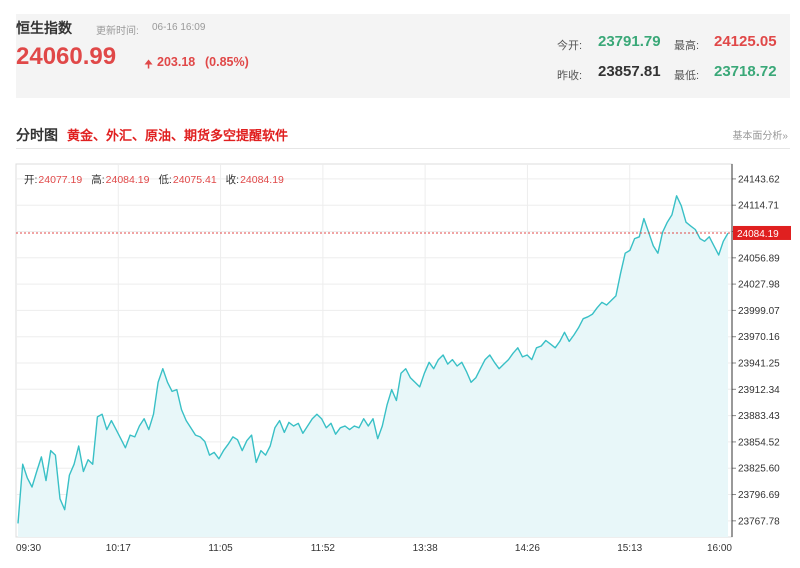  I want to click on y-tick-label: 23999.07, so click(759, 311).